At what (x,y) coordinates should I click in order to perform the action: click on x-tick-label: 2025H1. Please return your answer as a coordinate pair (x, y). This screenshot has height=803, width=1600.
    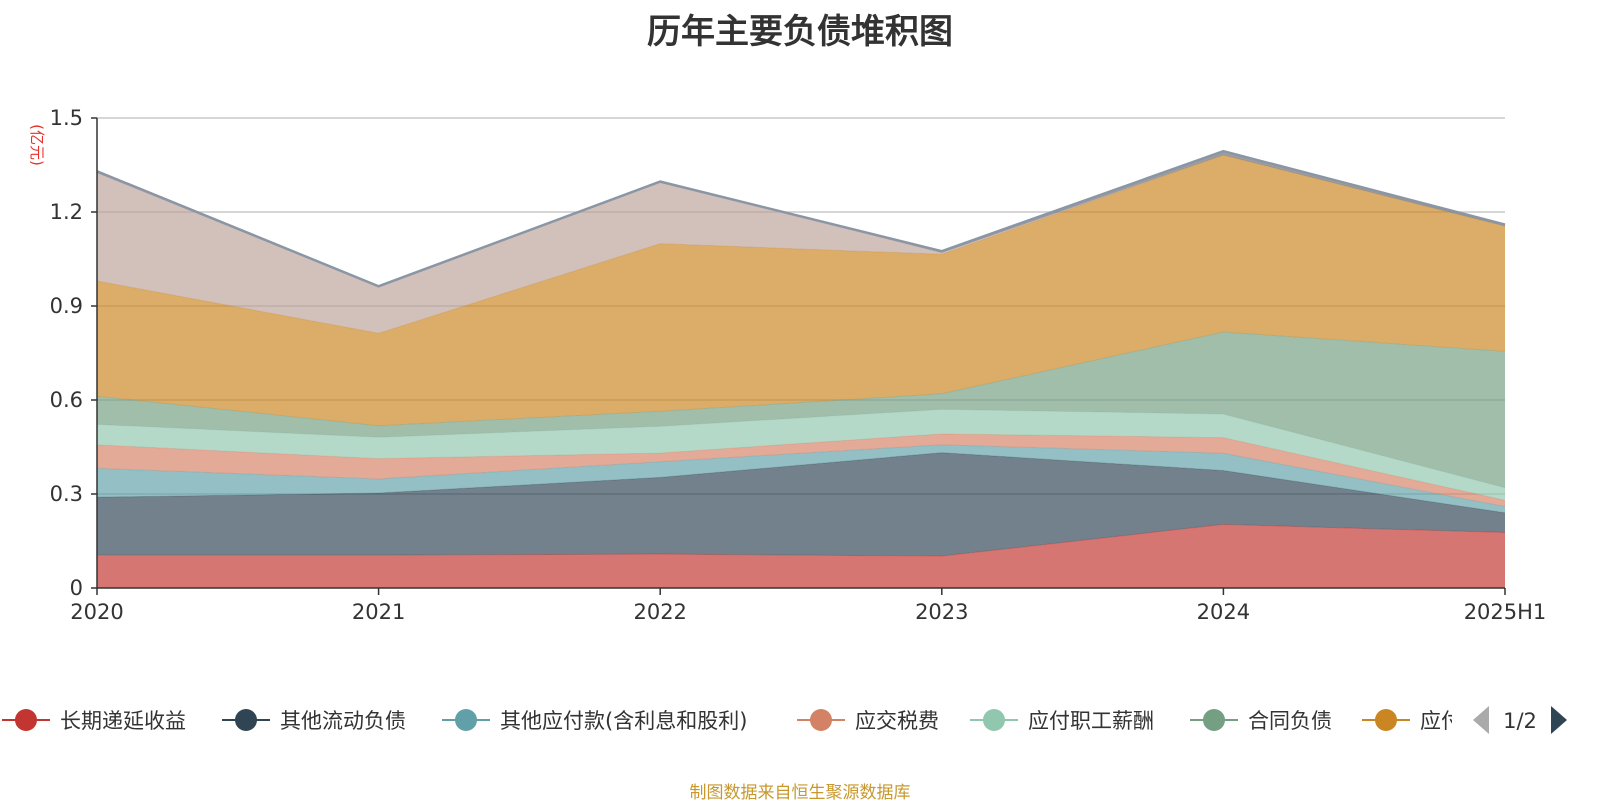
    Looking at the image, I should click on (1505, 612).